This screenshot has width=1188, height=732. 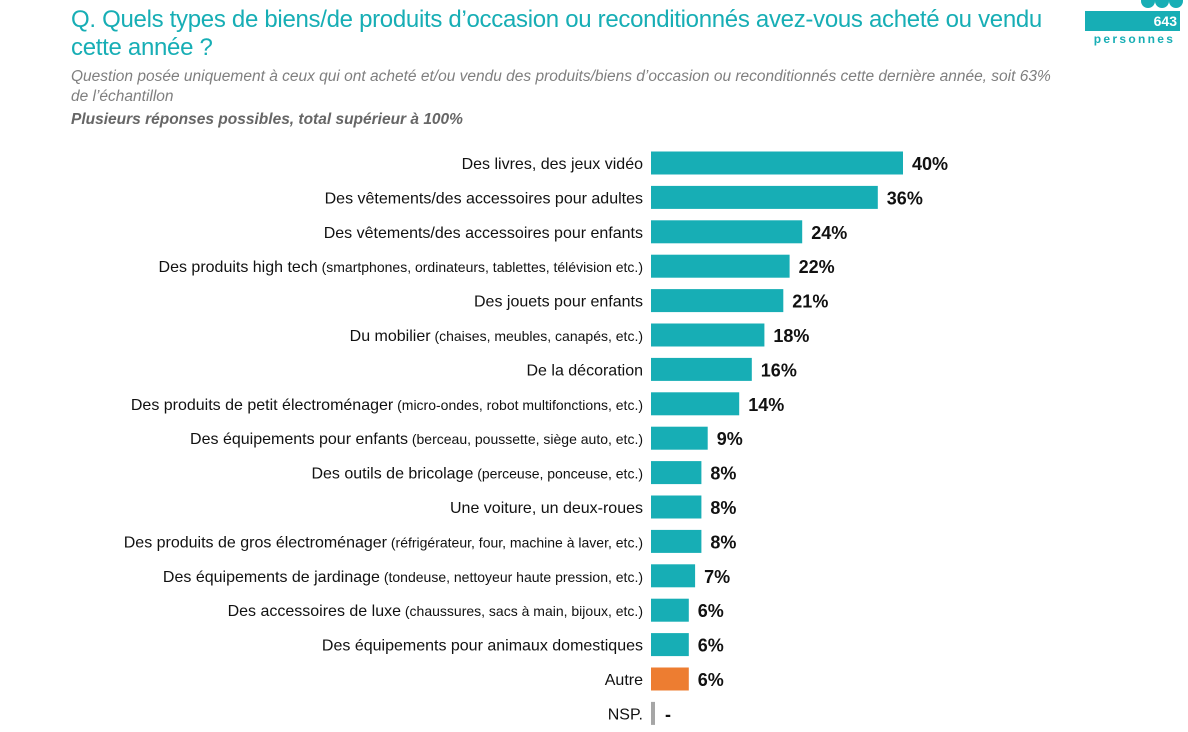 I want to click on category-label: Des équipements pour animaux domestiques, so click(x=482, y=646).